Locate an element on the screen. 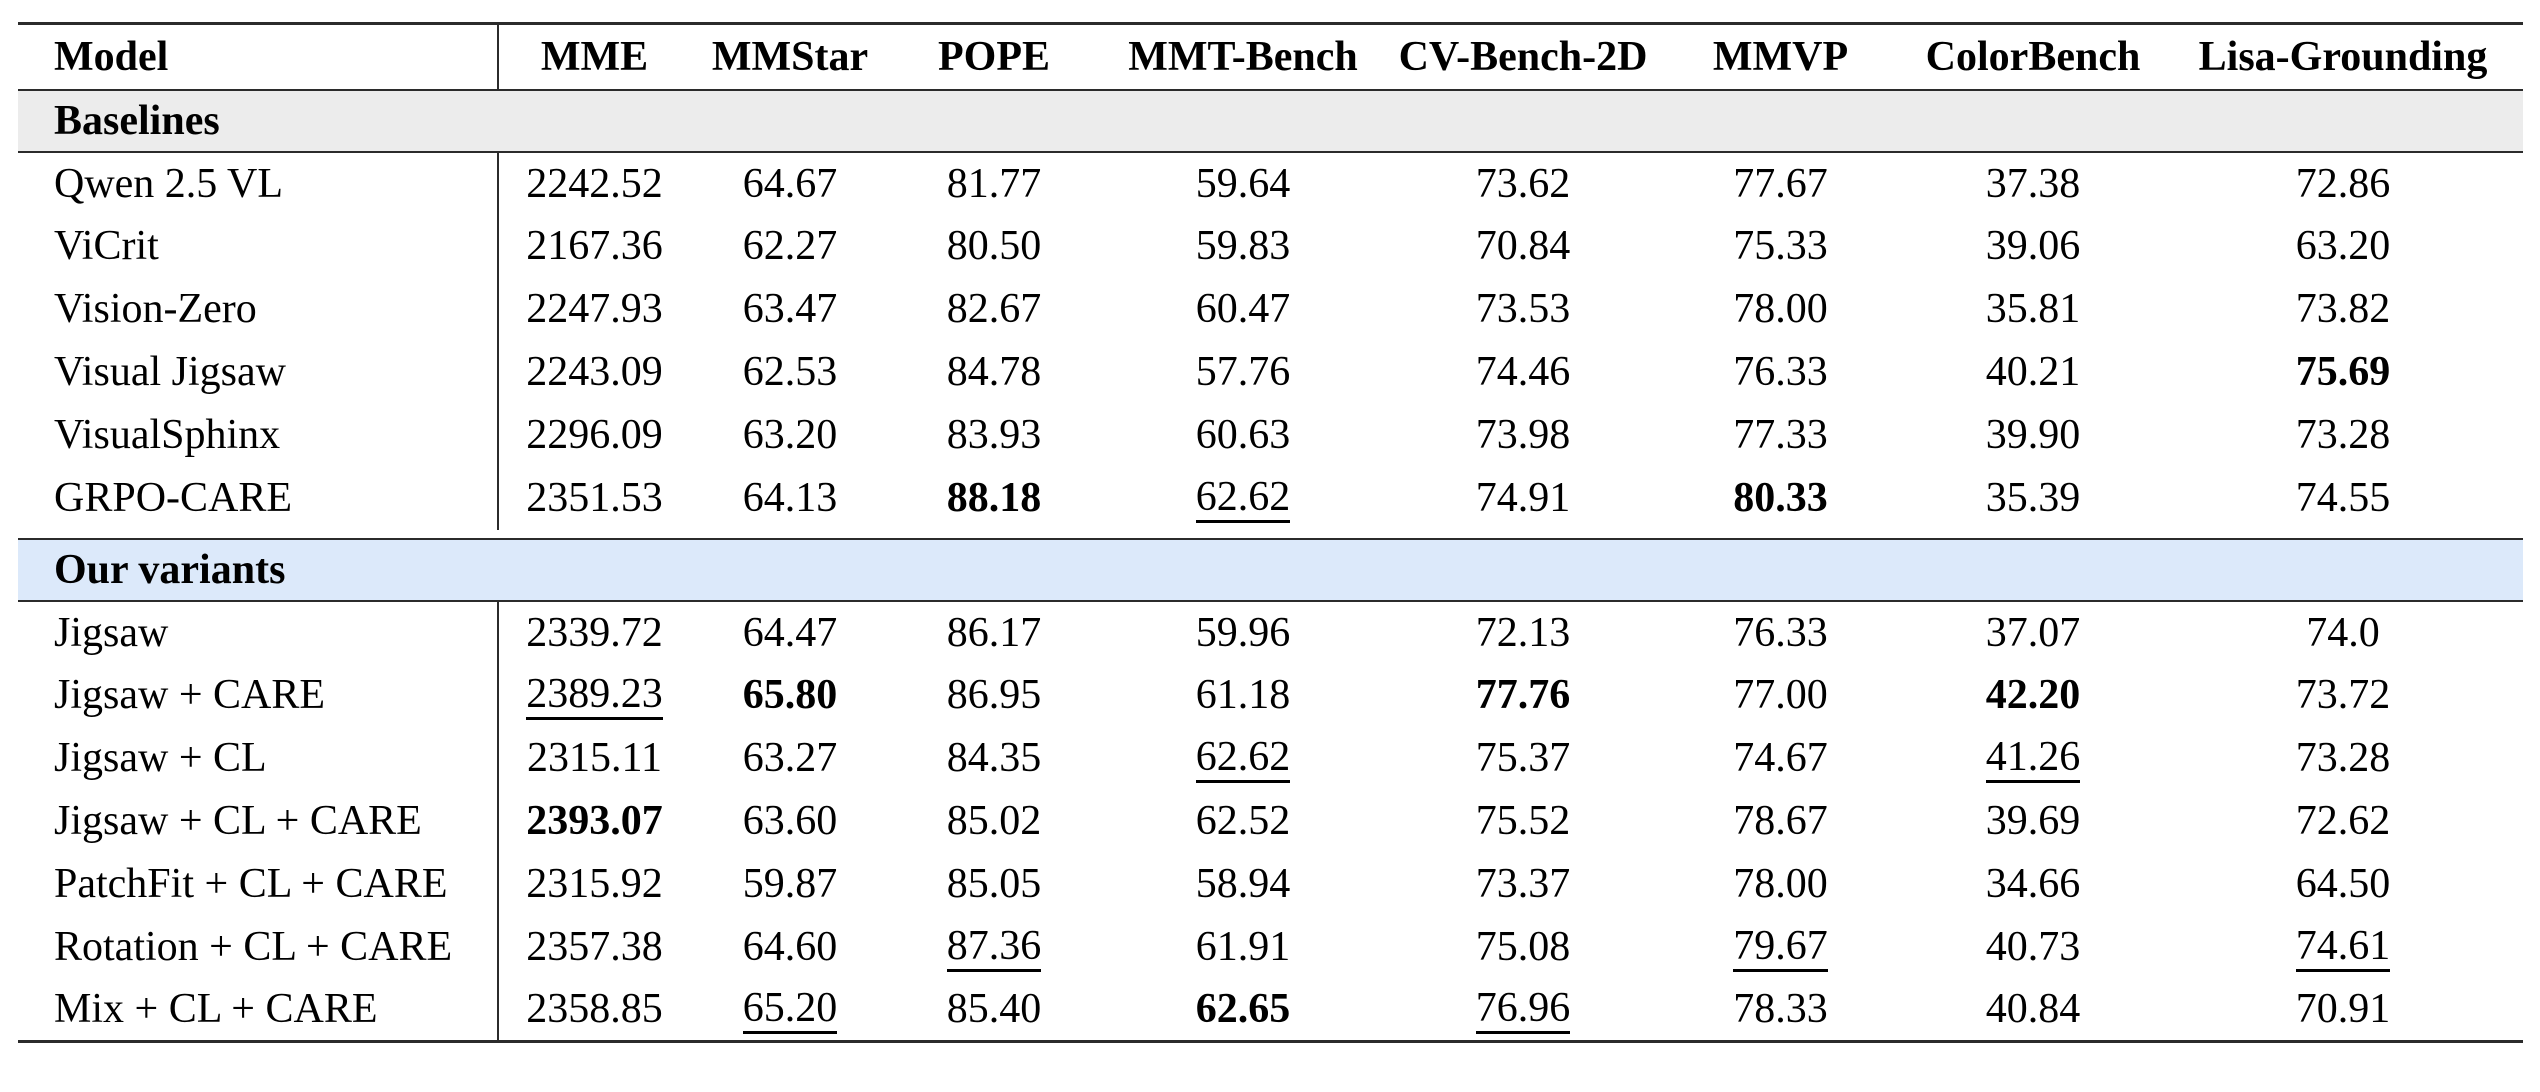 This screenshot has width=2540, height=1092. value-cell: 2167.36 is located at coordinates (594, 246).